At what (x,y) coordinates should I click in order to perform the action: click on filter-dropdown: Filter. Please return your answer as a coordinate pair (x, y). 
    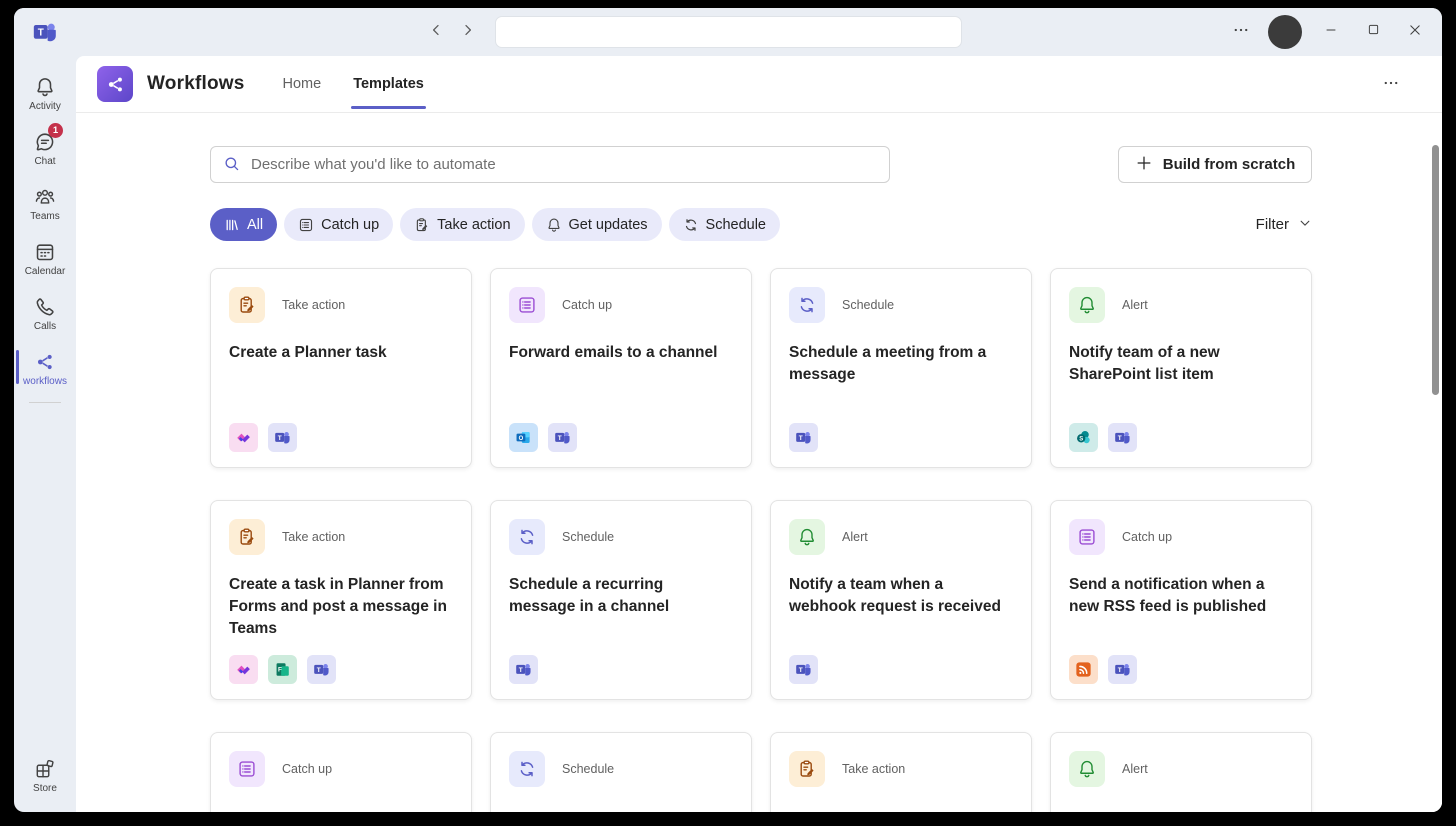
    Looking at the image, I should click on (1284, 225).